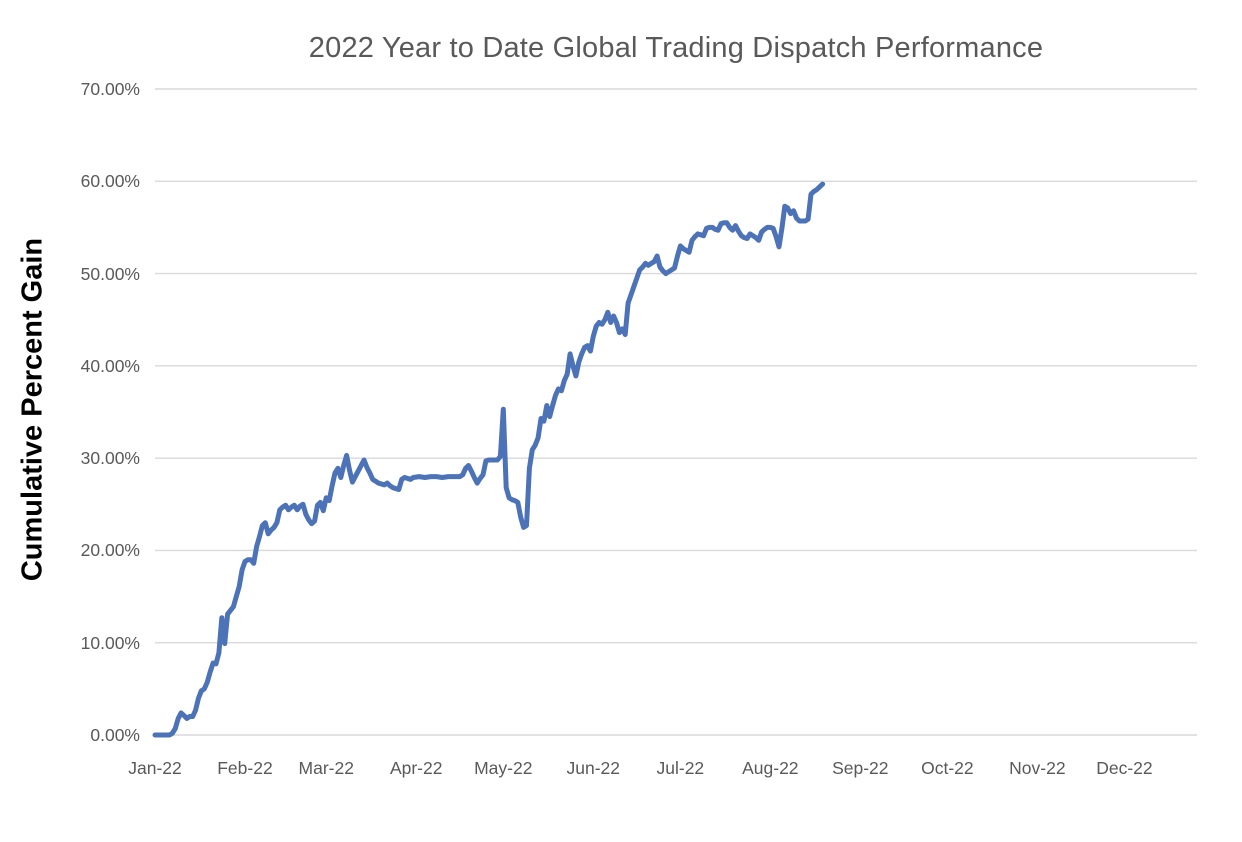 This screenshot has width=1242, height=842. Describe the element at coordinates (503, 768) in the screenshot. I see `x-tick-label: May-22` at that location.